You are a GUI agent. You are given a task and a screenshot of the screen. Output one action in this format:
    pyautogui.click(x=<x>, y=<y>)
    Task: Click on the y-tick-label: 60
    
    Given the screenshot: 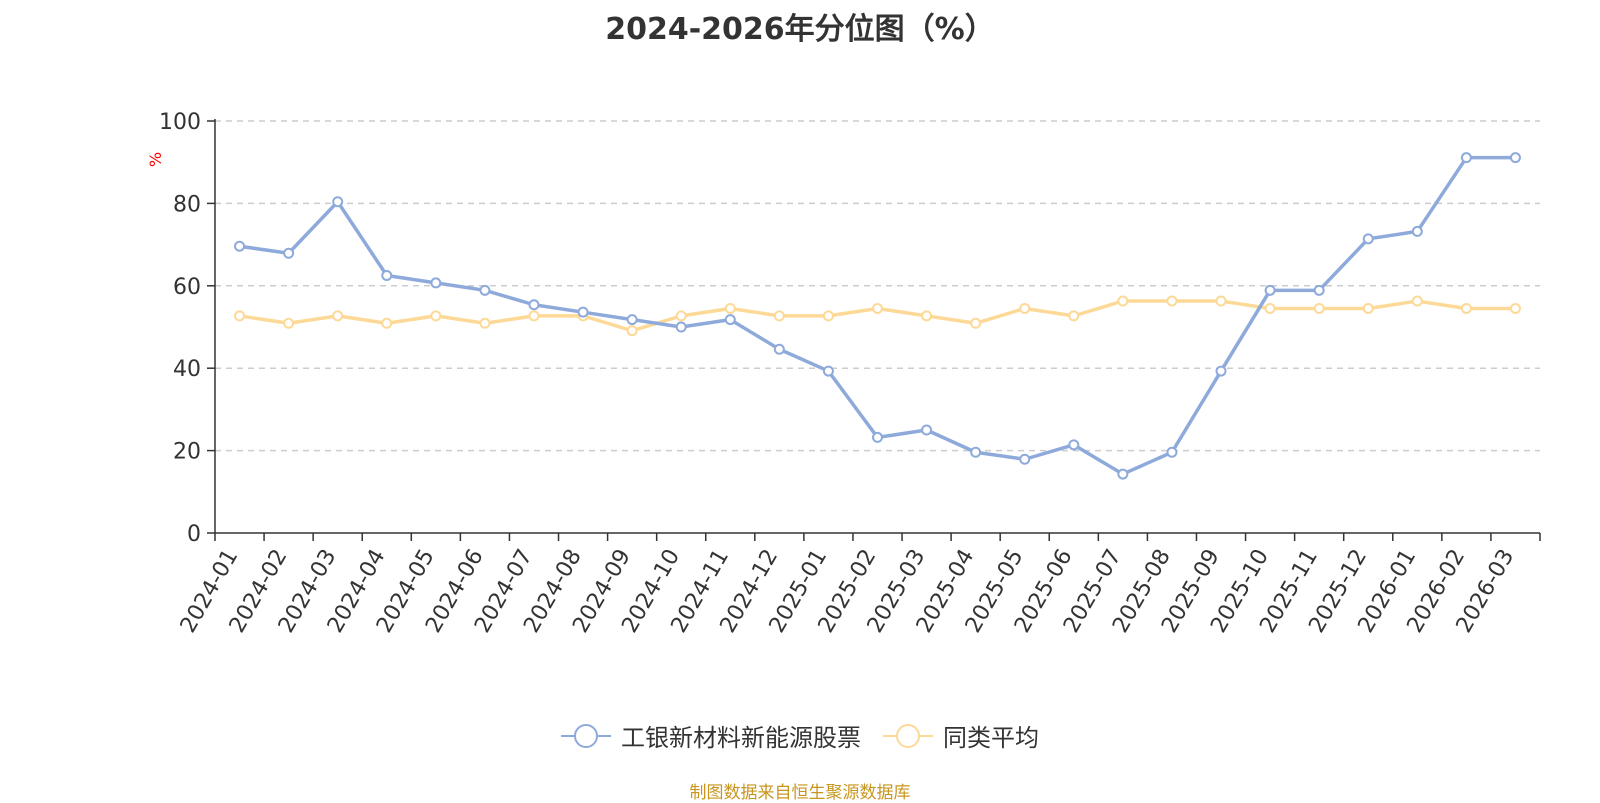 What is the action you would take?
    pyautogui.click(x=187, y=287)
    